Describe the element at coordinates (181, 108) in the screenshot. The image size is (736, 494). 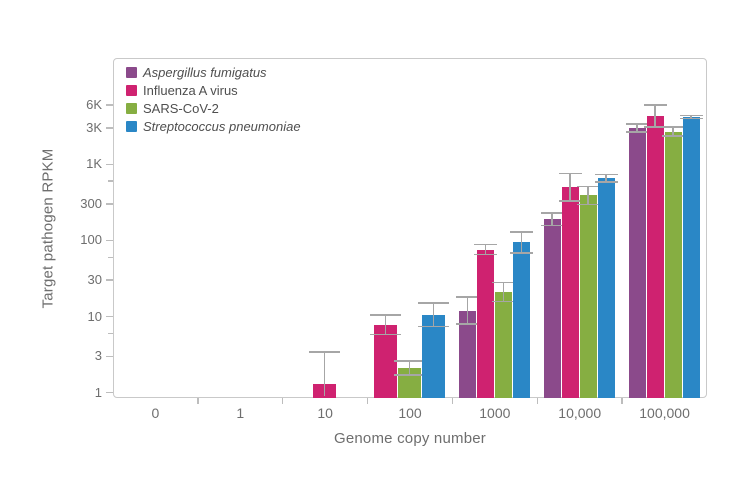
I see `legend-label: SARS-CoV-2` at that location.